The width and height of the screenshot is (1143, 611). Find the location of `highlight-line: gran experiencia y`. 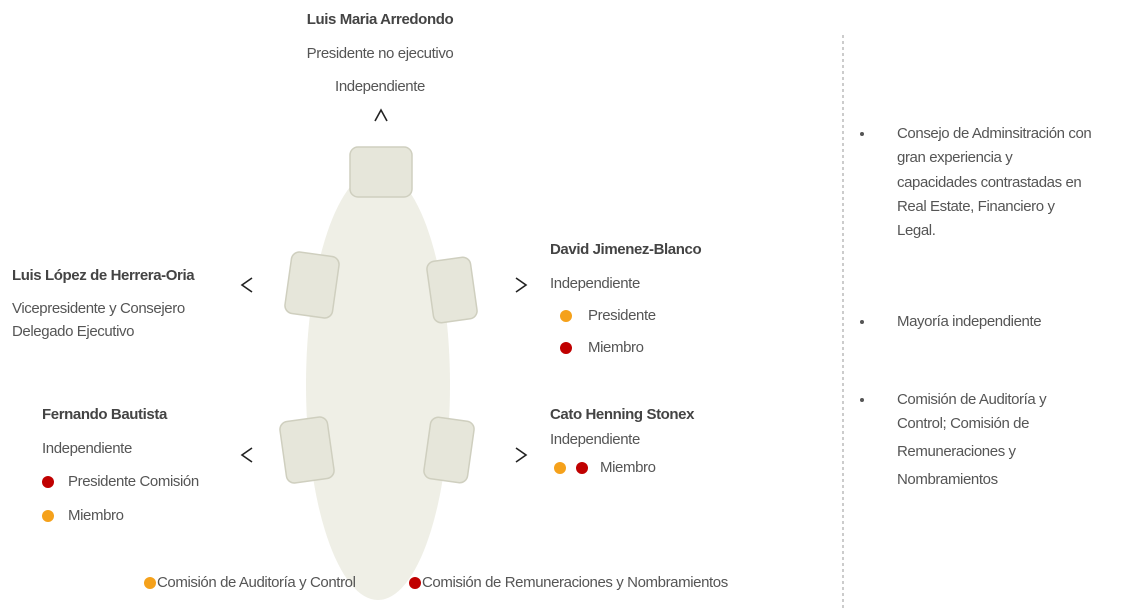

highlight-line: gran experiencia y is located at coordinates (955, 157).